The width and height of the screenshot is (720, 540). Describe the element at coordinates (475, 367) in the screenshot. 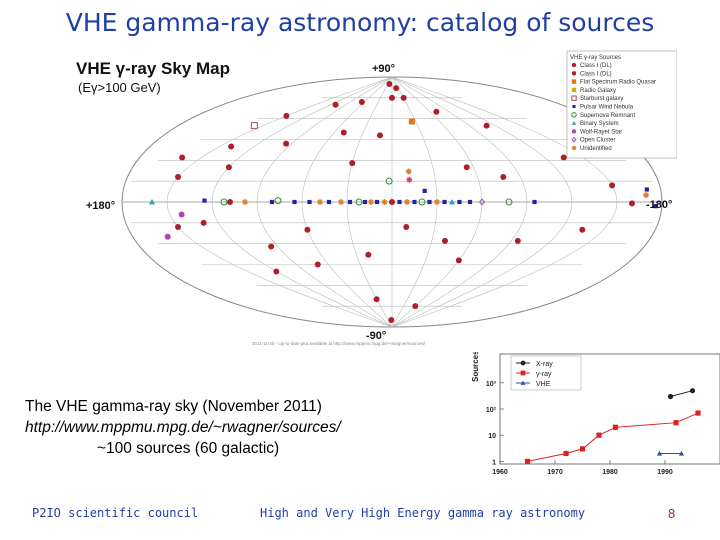

I see `growth-ylabel: Sources` at that location.